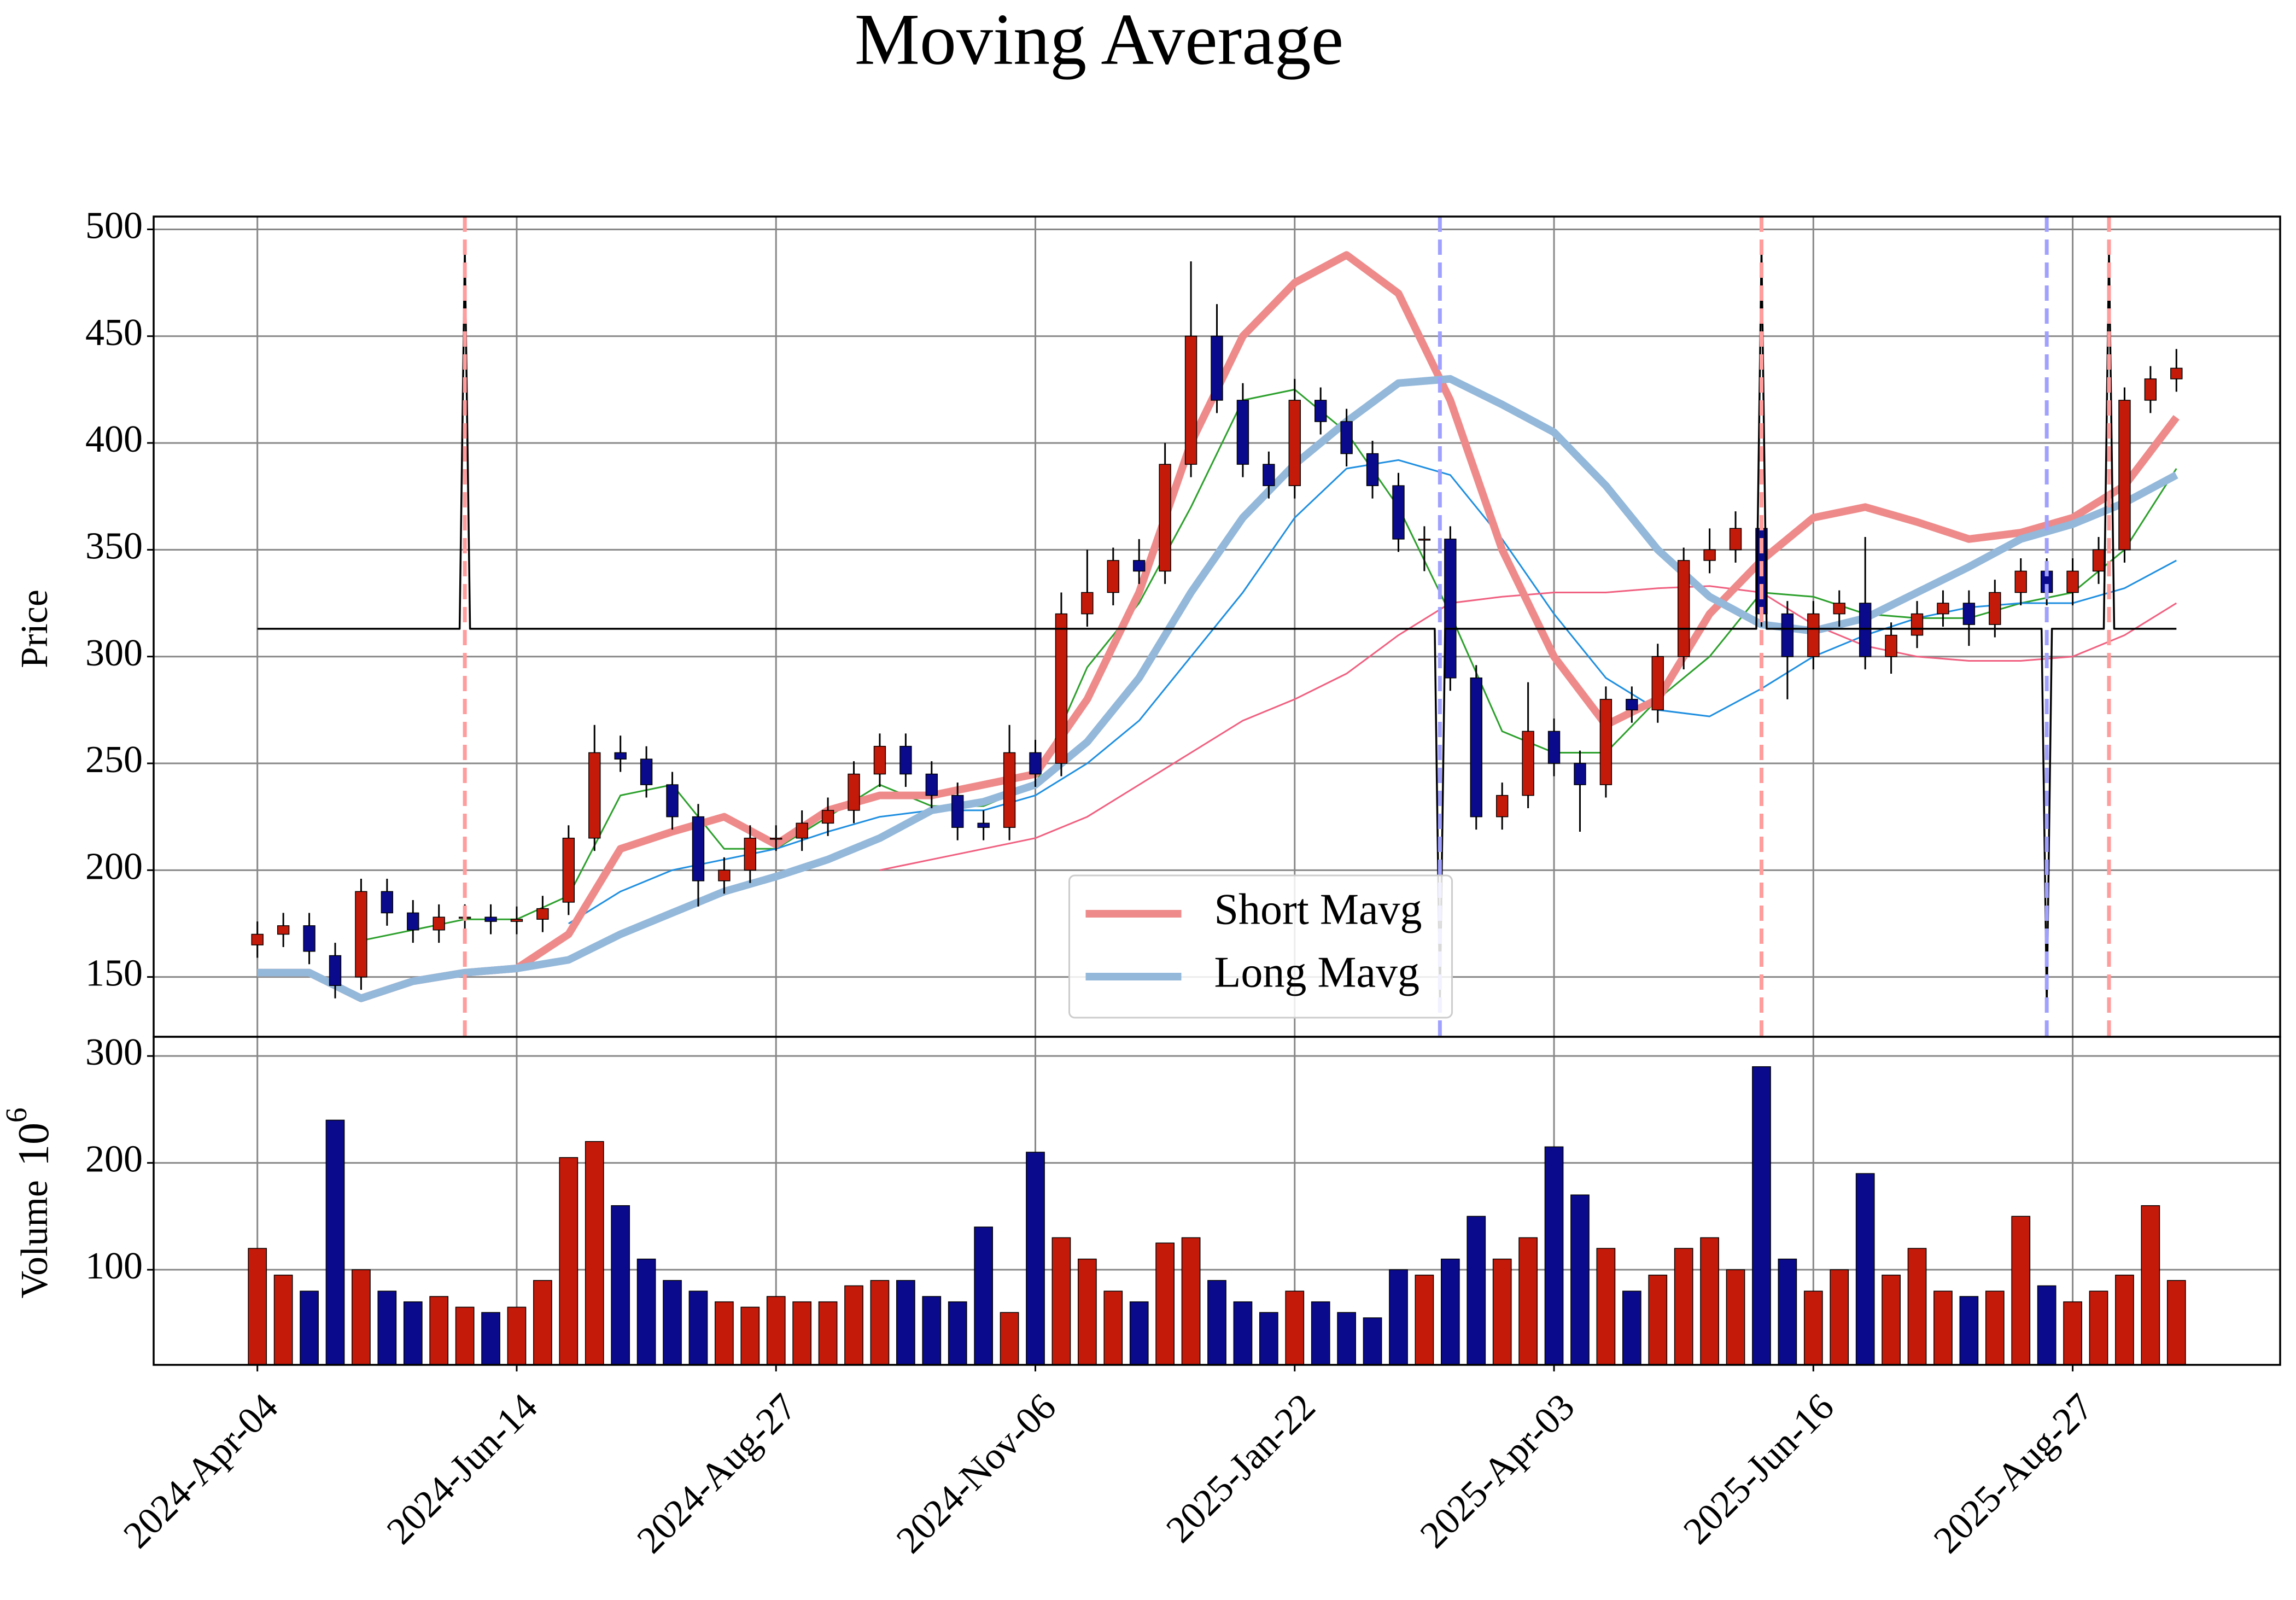 The height and width of the screenshot is (1600, 2296). What do you see at coordinates (114, 546) in the screenshot?
I see `y-tick-label: 350` at bounding box center [114, 546].